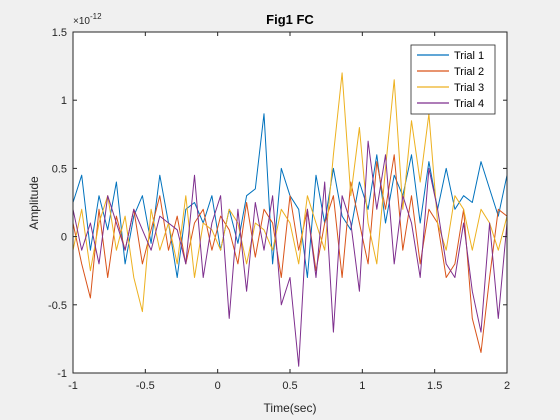 The width and height of the screenshot is (560, 420). I want to click on x-tick-label: -1, so click(73, 386).